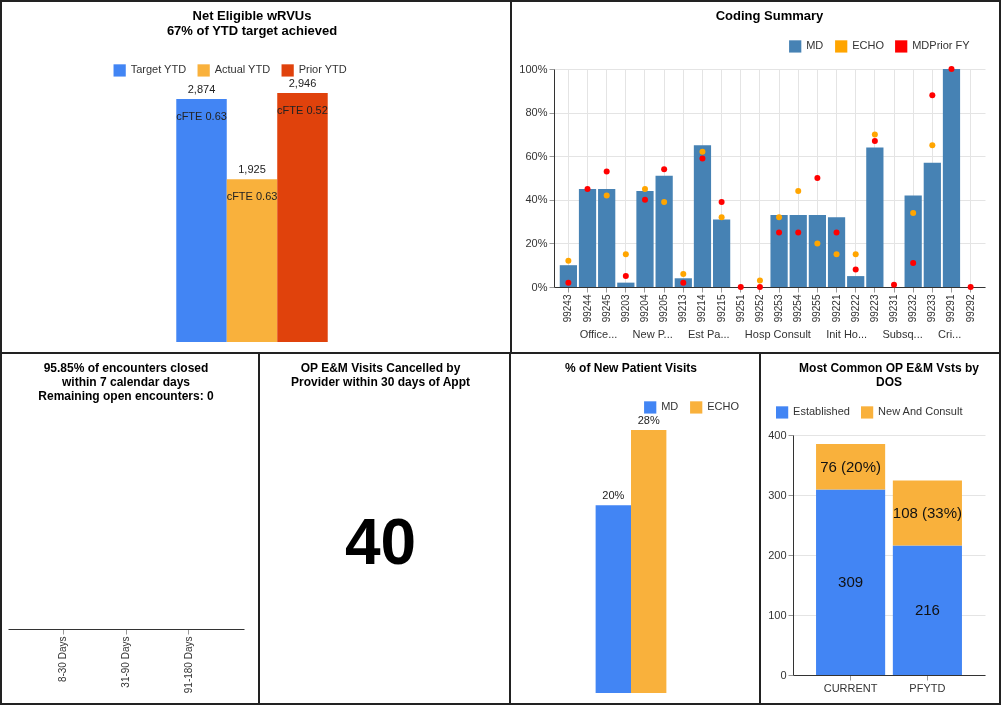 This screenshot has height=705, width=1001. What do you see at coordinates (242, 69) in the screenshot?
I see `legend-label: Actual YTD` at bounding box center [242, 69].